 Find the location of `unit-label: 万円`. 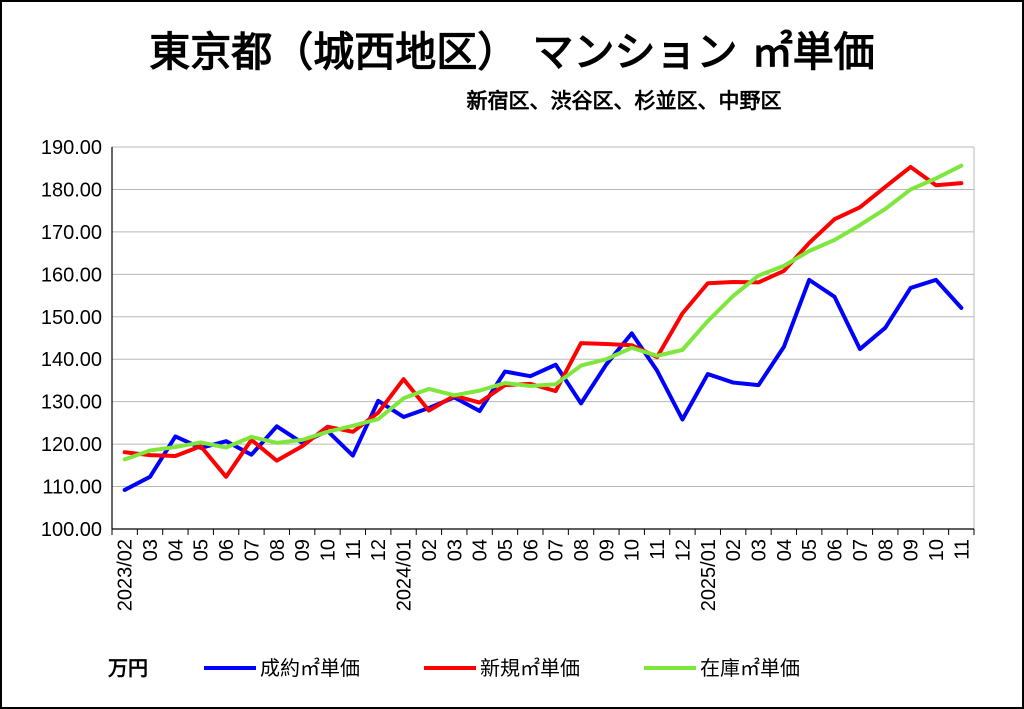

unit-label: 万円 is located at coordinates (127, 668).